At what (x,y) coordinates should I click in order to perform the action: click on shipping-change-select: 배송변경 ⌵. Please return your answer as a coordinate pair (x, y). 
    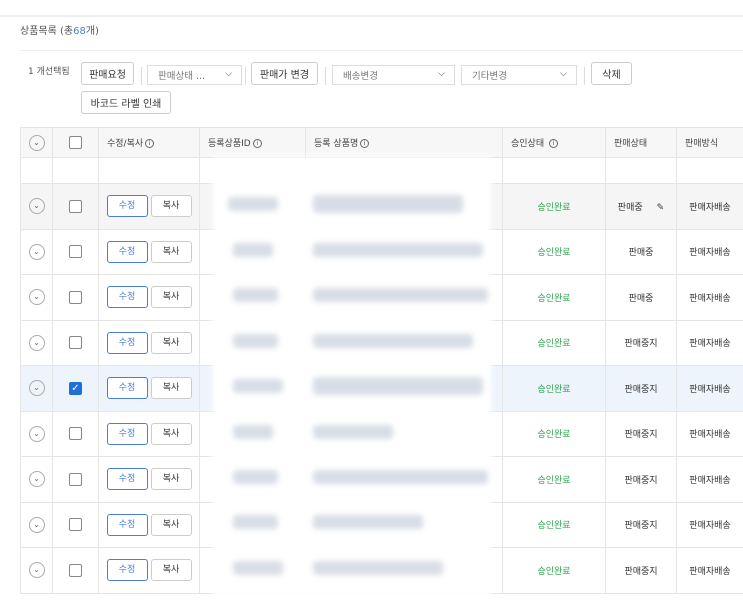
    Looking at the image, I should click on (393, 75).